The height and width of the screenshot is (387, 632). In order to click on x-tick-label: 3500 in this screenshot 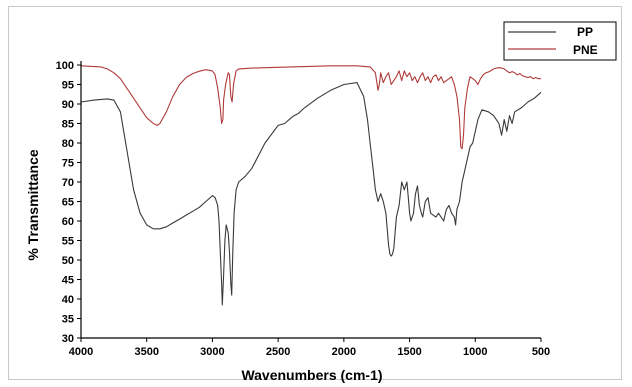, I will do `click(146, 352)`.